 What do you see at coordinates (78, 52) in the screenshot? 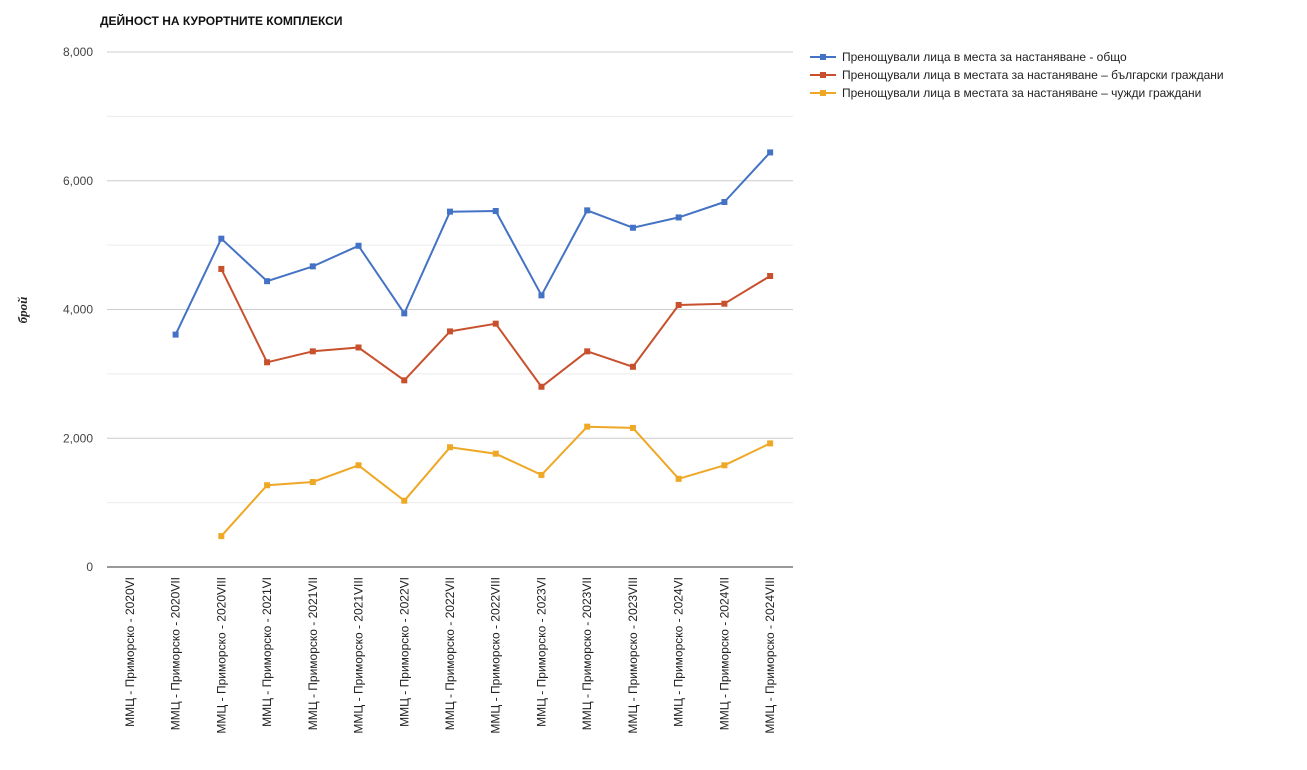
I see `y-tick-label: 8,000` at bounding box center [78, 52].